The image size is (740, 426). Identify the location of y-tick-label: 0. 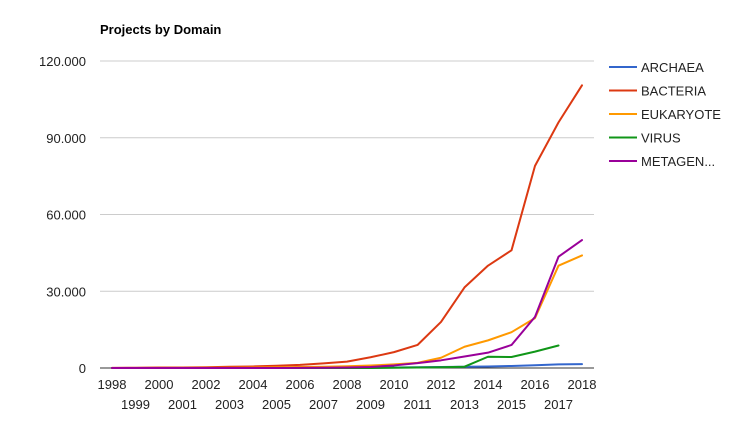
(82, 368).